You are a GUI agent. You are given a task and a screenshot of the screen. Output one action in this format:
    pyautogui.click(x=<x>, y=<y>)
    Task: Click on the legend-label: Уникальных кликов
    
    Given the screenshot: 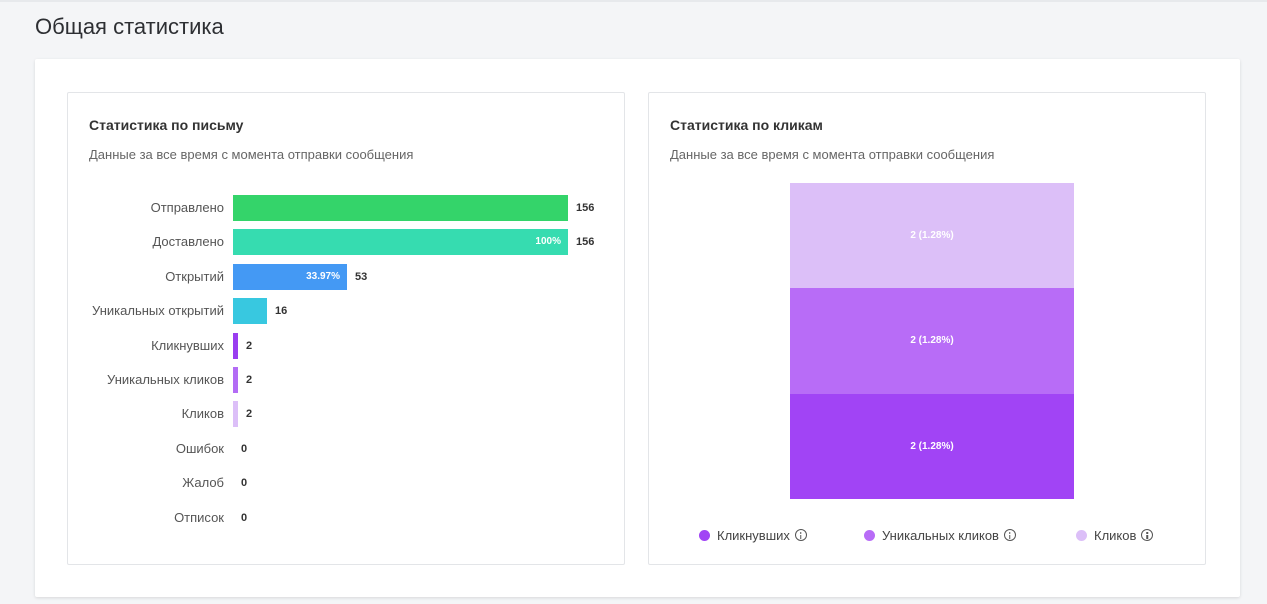 What is the action you would take?
    pyautogui.click(x=940, y=535)
    